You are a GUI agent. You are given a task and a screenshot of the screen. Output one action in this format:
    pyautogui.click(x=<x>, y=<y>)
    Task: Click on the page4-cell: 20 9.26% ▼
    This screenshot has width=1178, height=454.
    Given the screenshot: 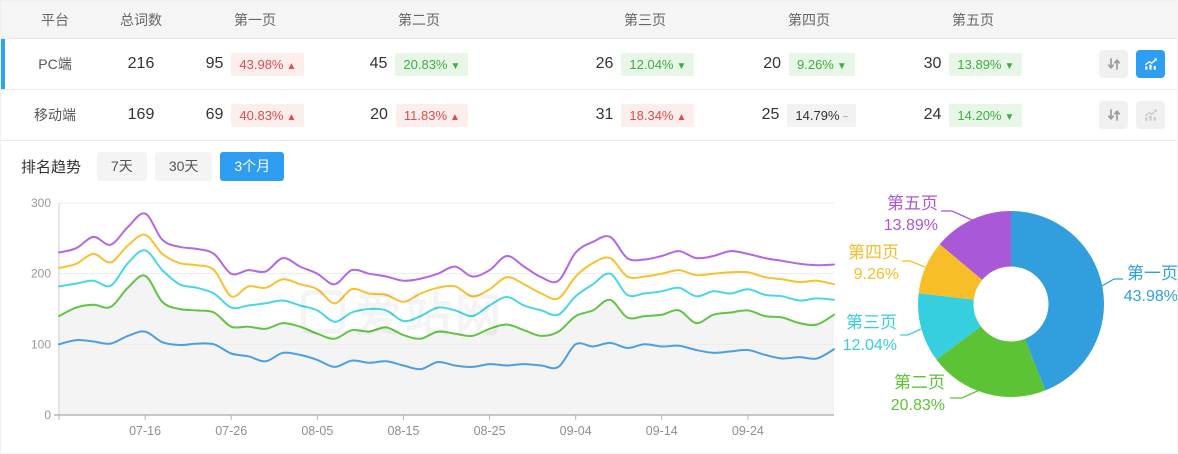 What is the action you would take?
    pyautogui.click(x=809, y=64)
    